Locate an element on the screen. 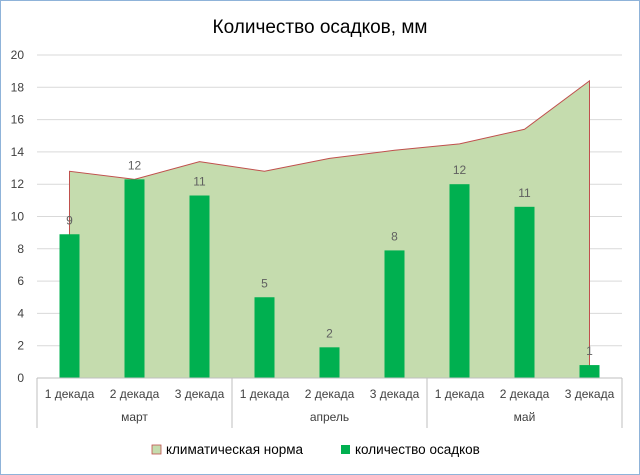 Image resolution: width=640 pixels, height=475 pixels. legend: климатическая норма количество осадков is located at coordinates (315, 449).